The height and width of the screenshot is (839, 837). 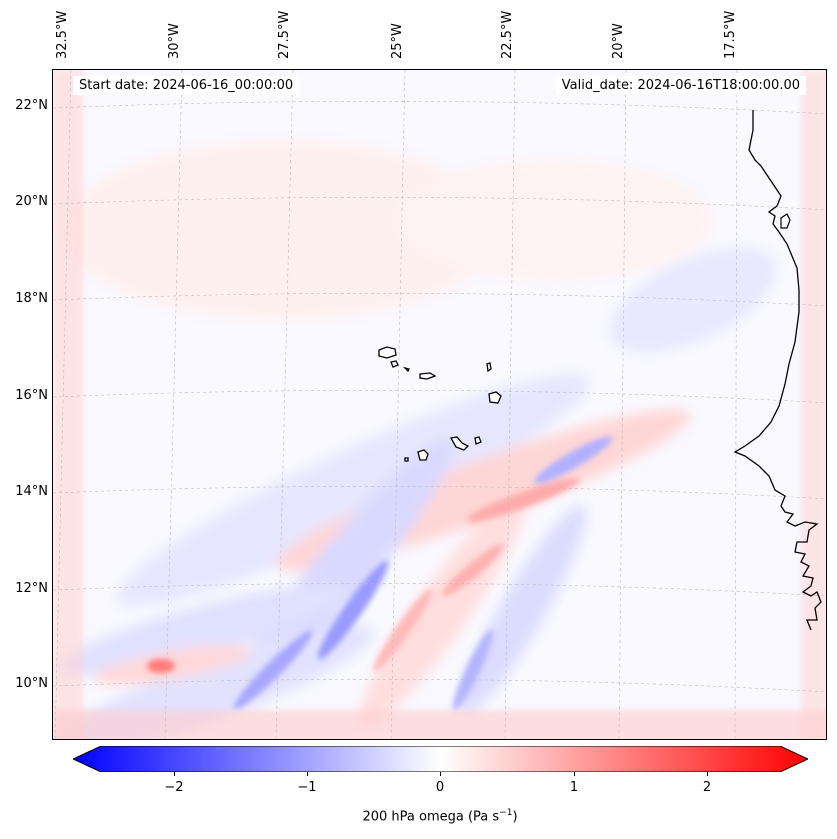 I want to click on lon-label: 27.5°W, so click(x=284, y=34).